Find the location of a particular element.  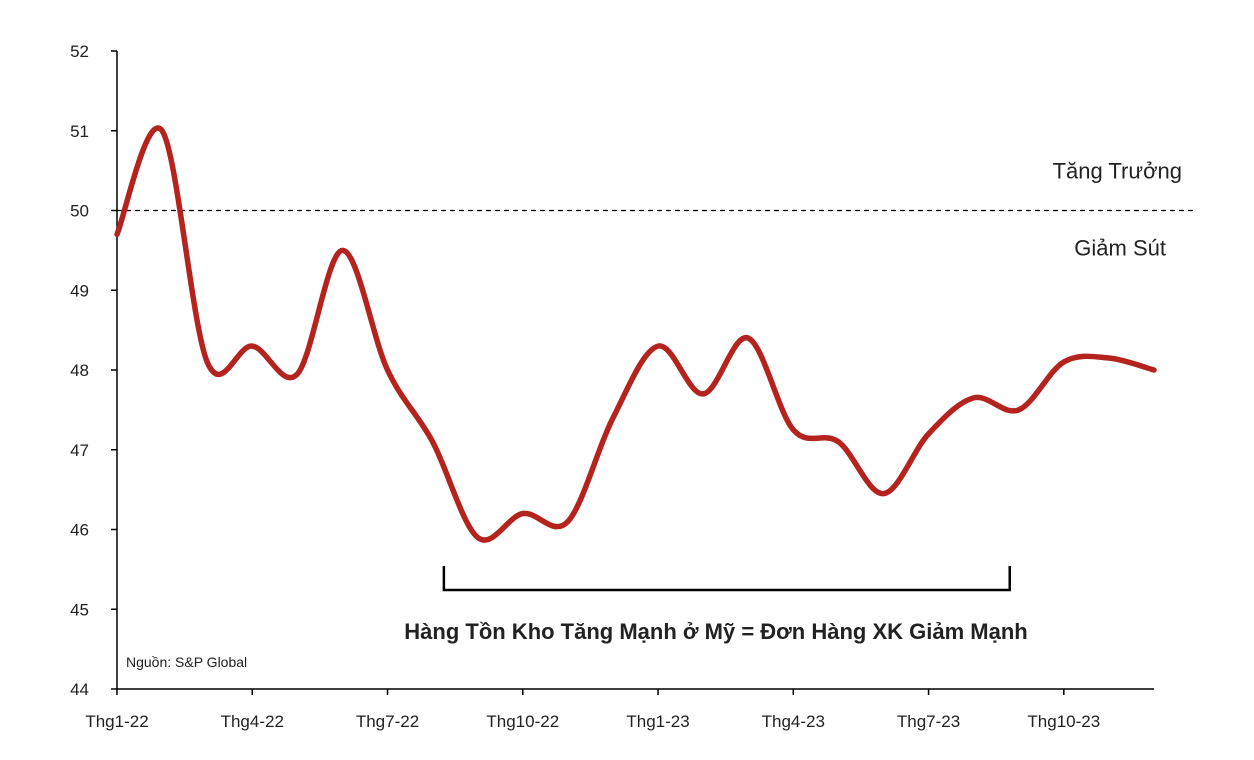

x-tick-label: Thg4-23 is located at coordinates (793, 721).